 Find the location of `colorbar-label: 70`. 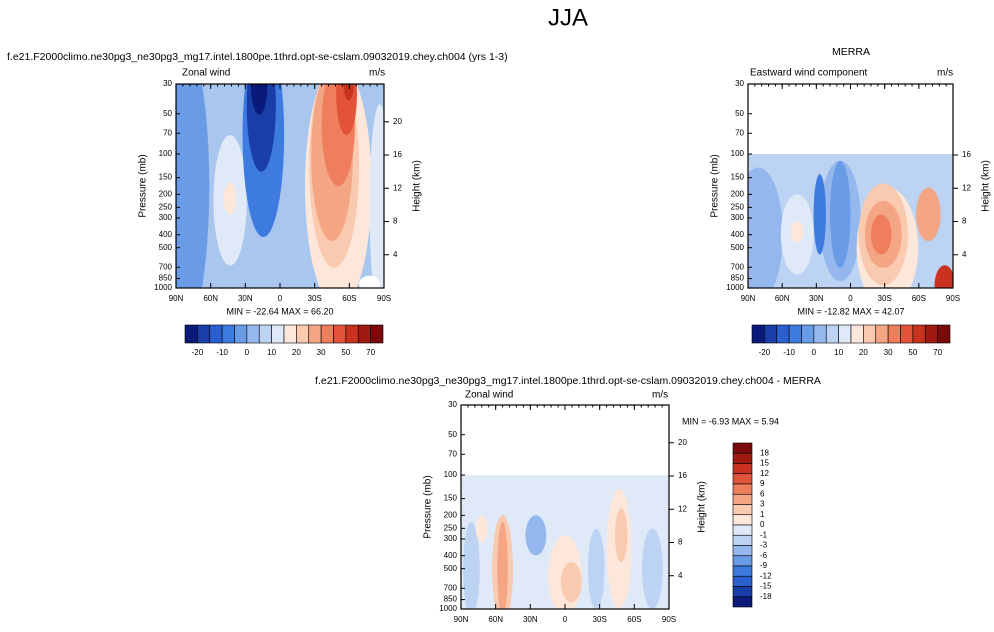

colorbar-label: 70 is located at coordinates (937, 352).